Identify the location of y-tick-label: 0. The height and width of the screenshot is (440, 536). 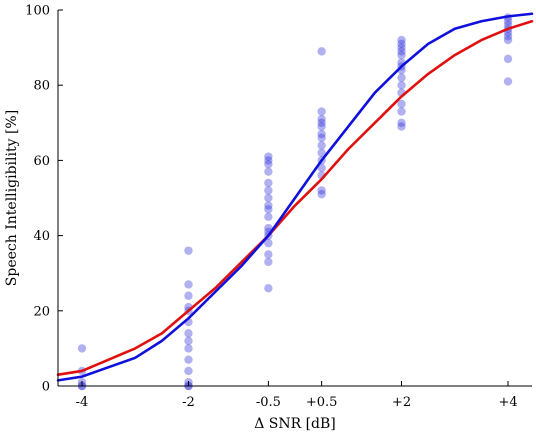
(46, 387).